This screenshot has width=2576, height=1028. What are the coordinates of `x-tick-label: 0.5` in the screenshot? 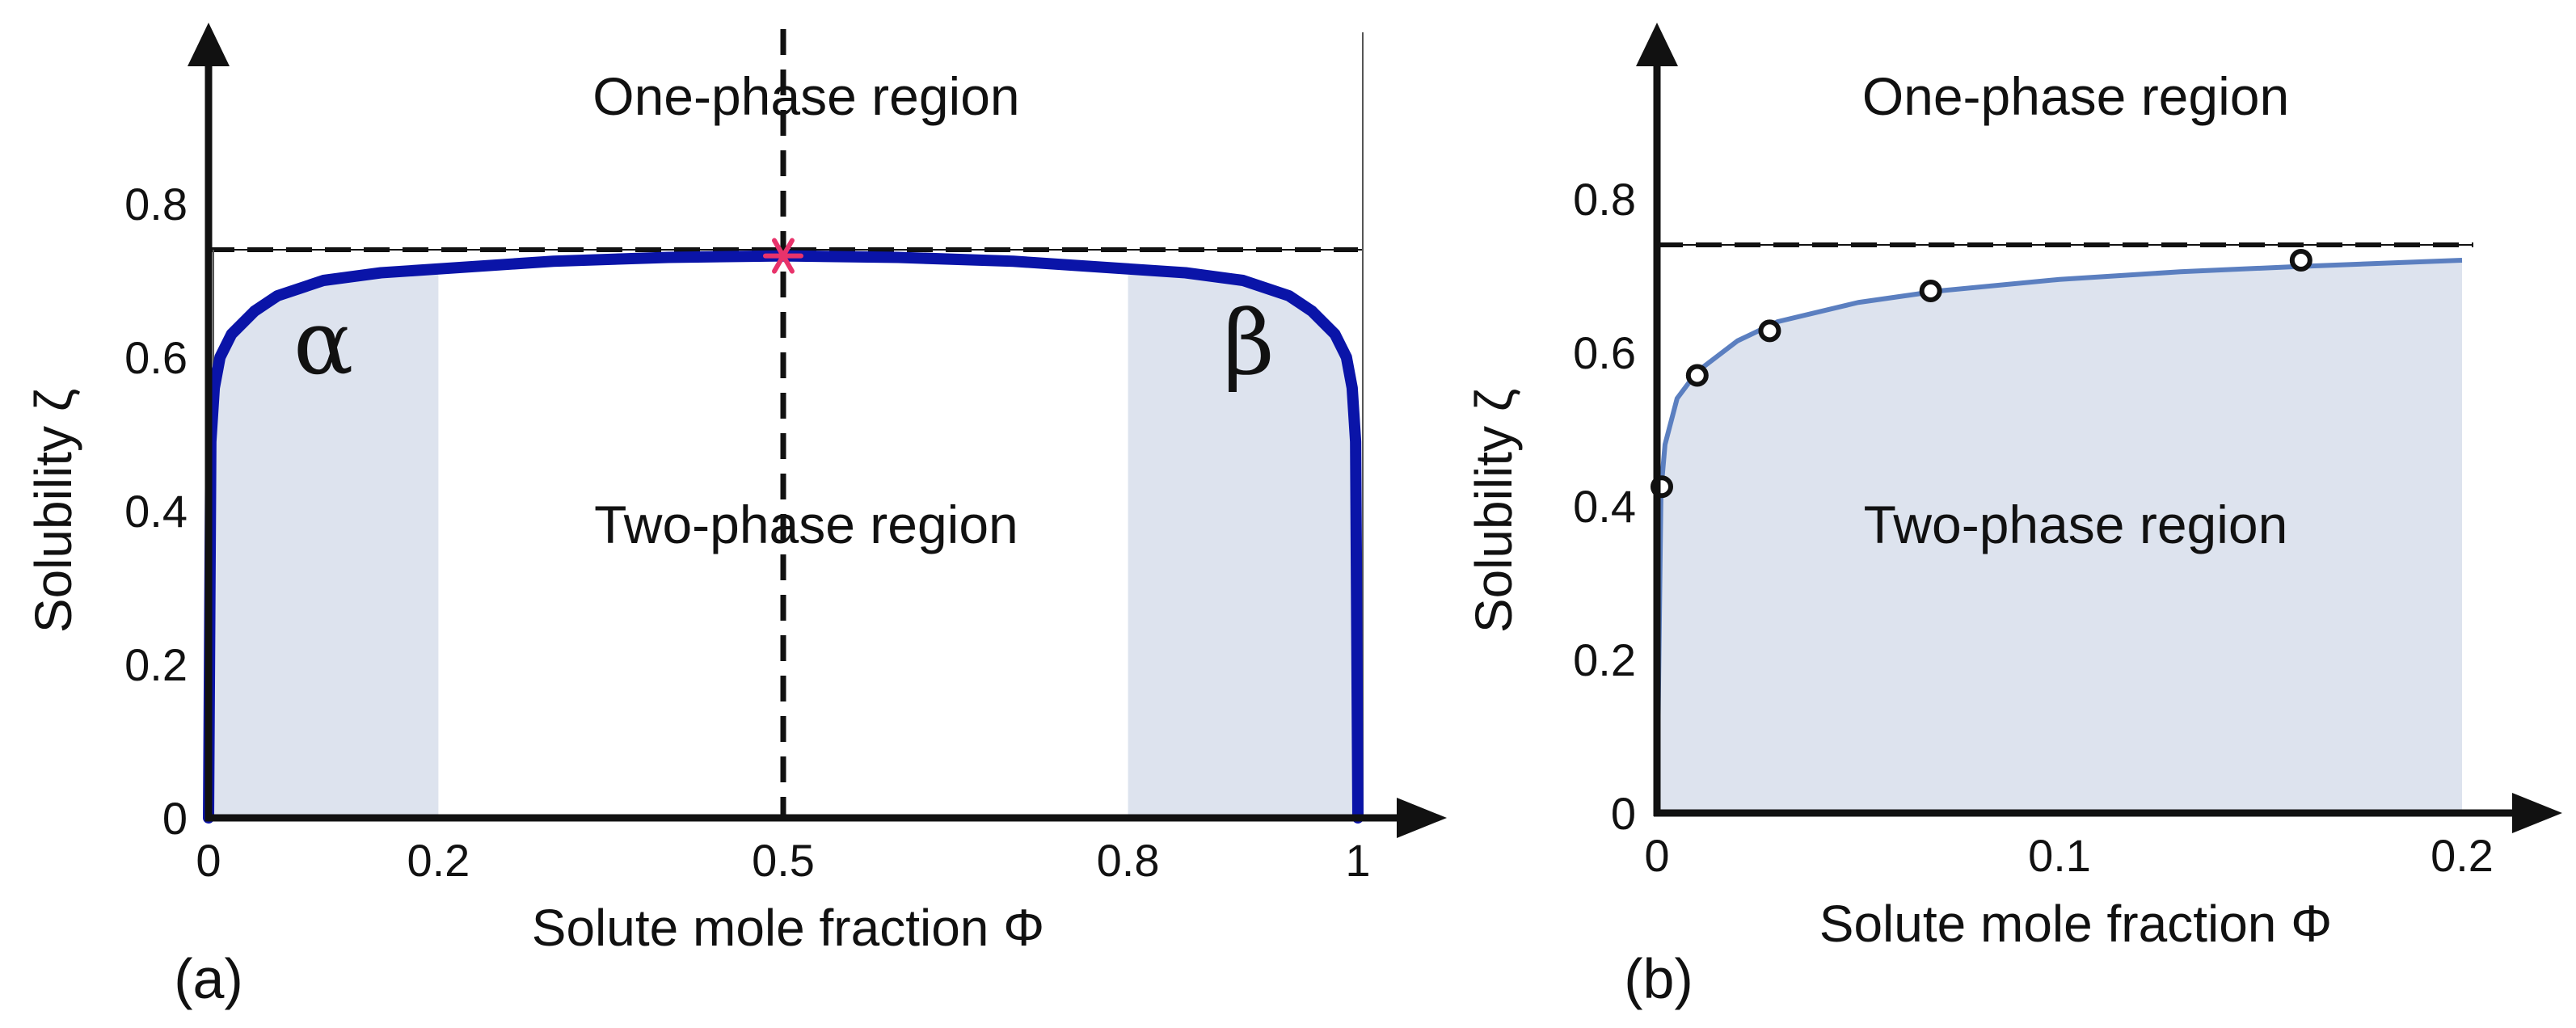 It's located at (784, 860).